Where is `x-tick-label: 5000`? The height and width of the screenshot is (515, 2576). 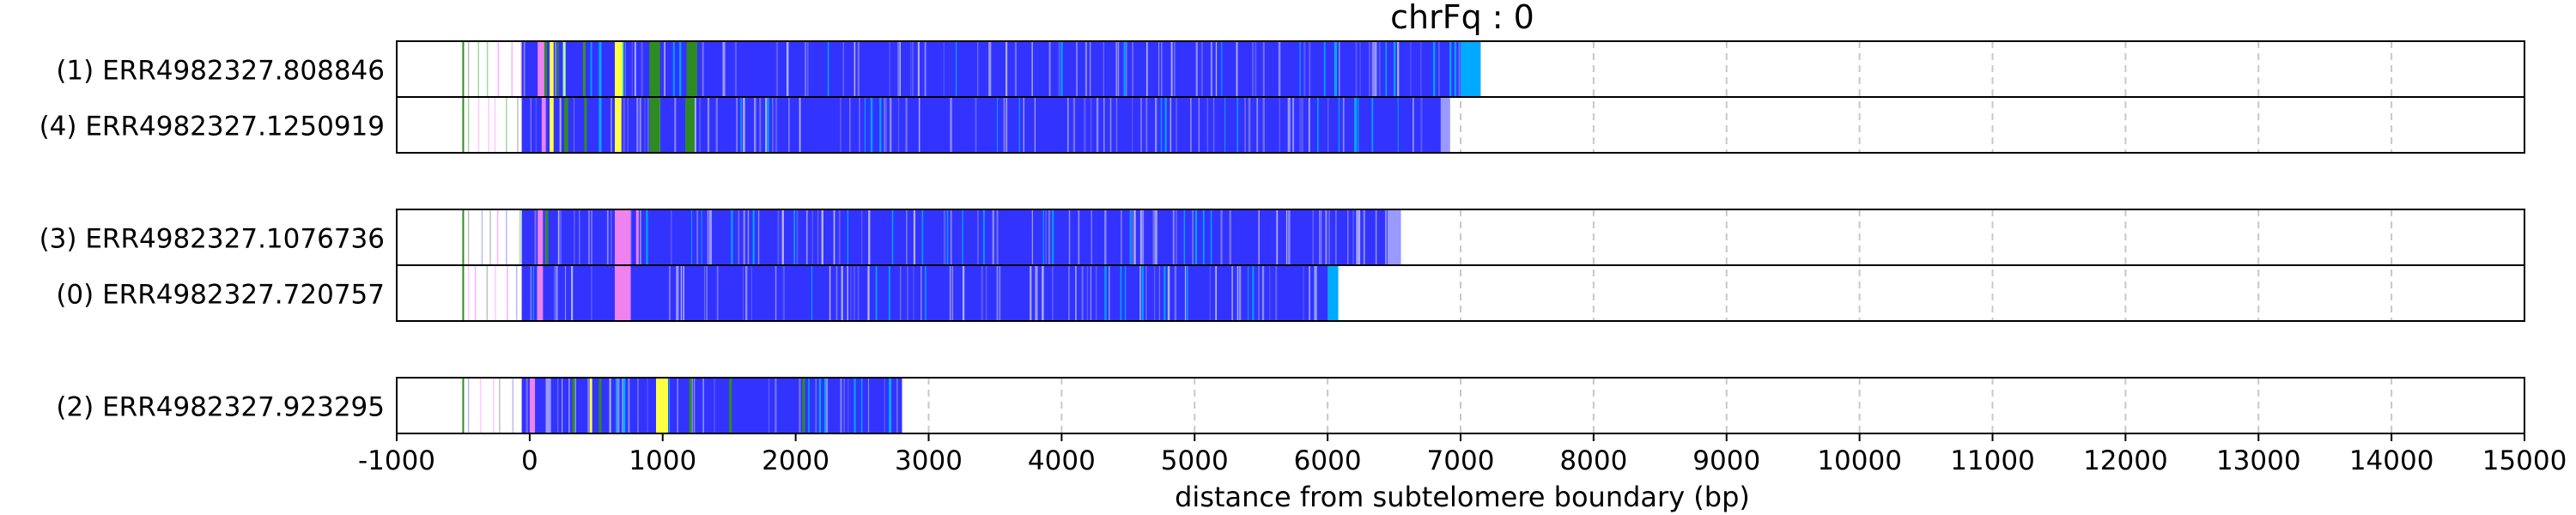
x-tick-label: 5000 is located at coordinates (1195, 460).